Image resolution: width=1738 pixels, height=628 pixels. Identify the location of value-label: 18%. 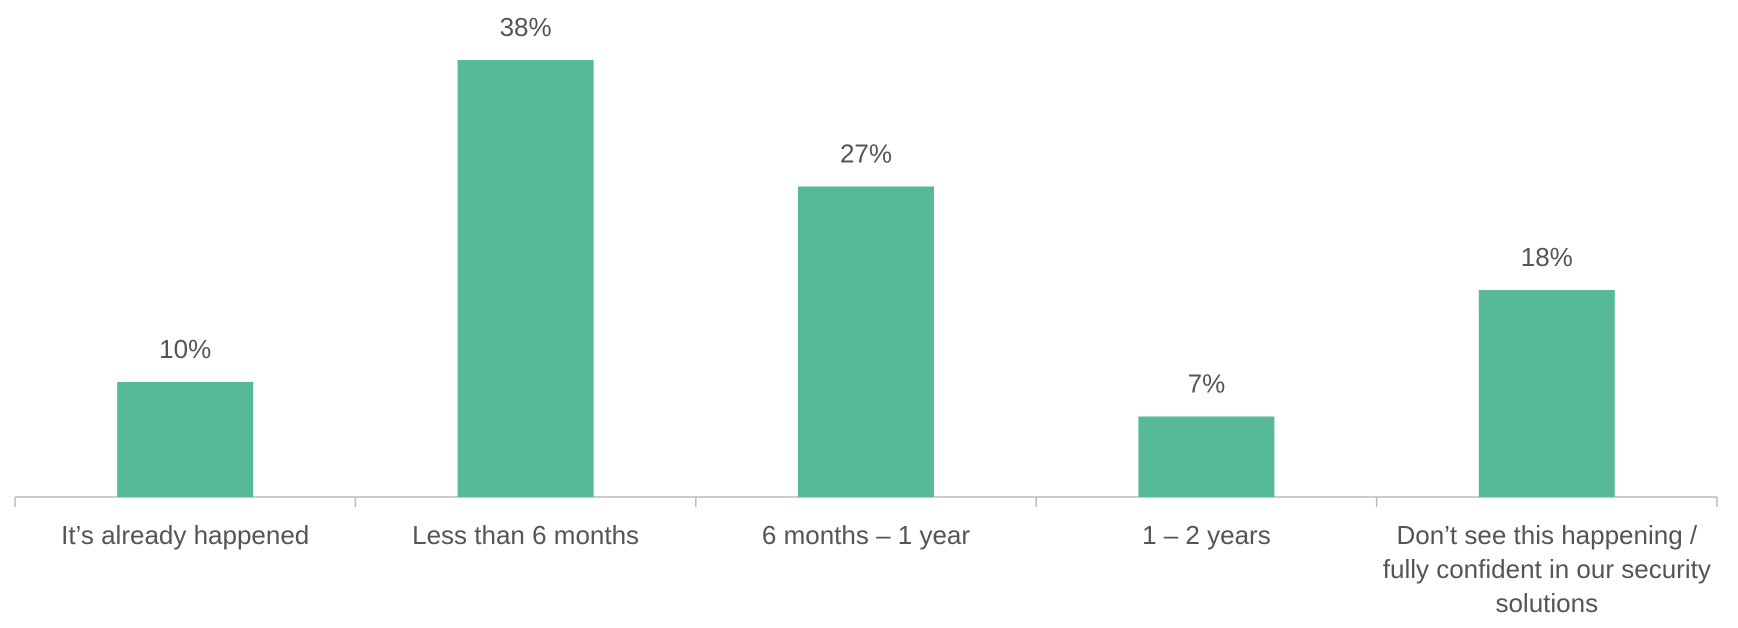
(1547, 257).